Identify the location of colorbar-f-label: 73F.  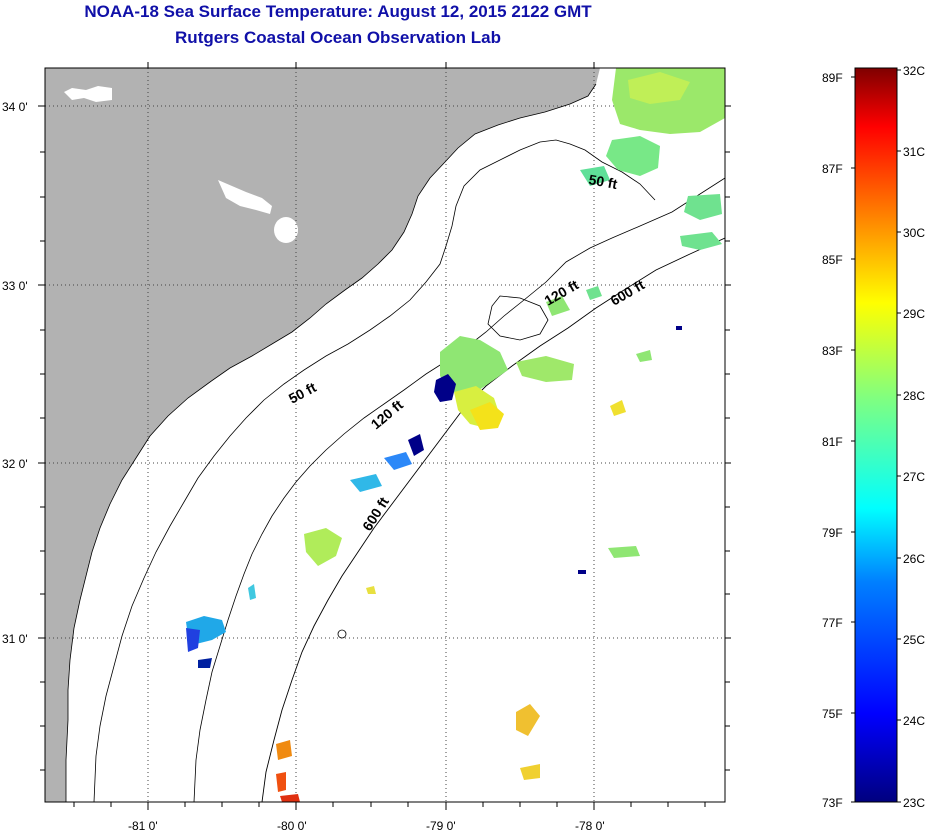
(832, 803).